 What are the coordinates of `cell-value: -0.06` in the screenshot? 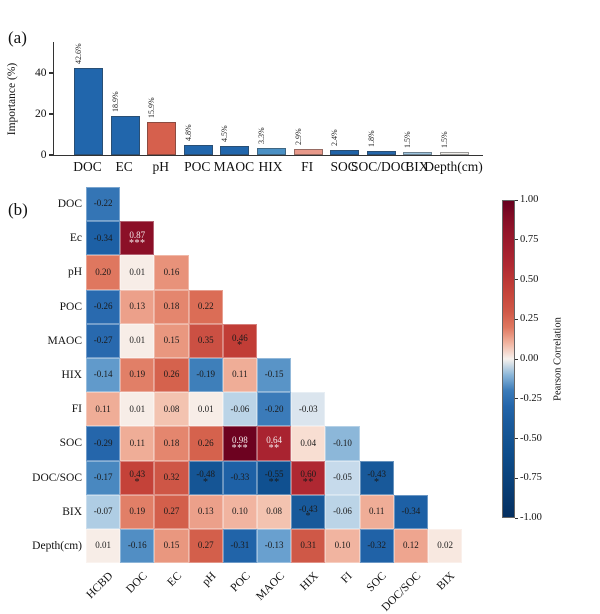 It's located at (240, 408).